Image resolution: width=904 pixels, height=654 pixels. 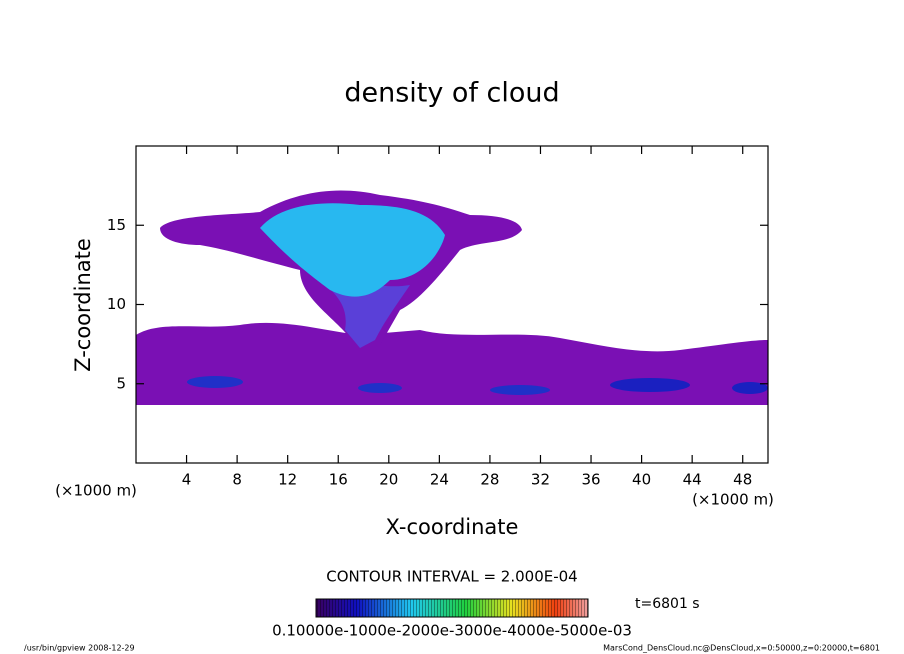 I want to click on y-tick-label: 10, so click(x=116, y=304).